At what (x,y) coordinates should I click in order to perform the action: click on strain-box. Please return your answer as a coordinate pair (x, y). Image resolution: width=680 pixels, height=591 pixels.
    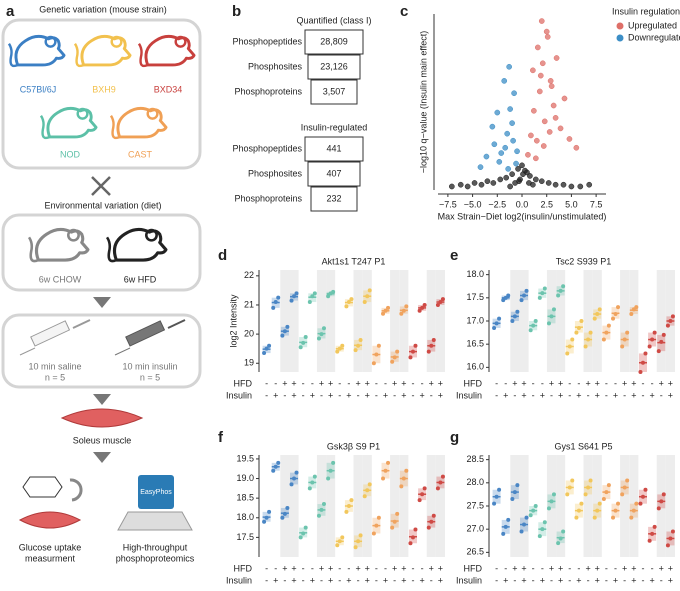
    Looking at the image, I should click on (101, 94).